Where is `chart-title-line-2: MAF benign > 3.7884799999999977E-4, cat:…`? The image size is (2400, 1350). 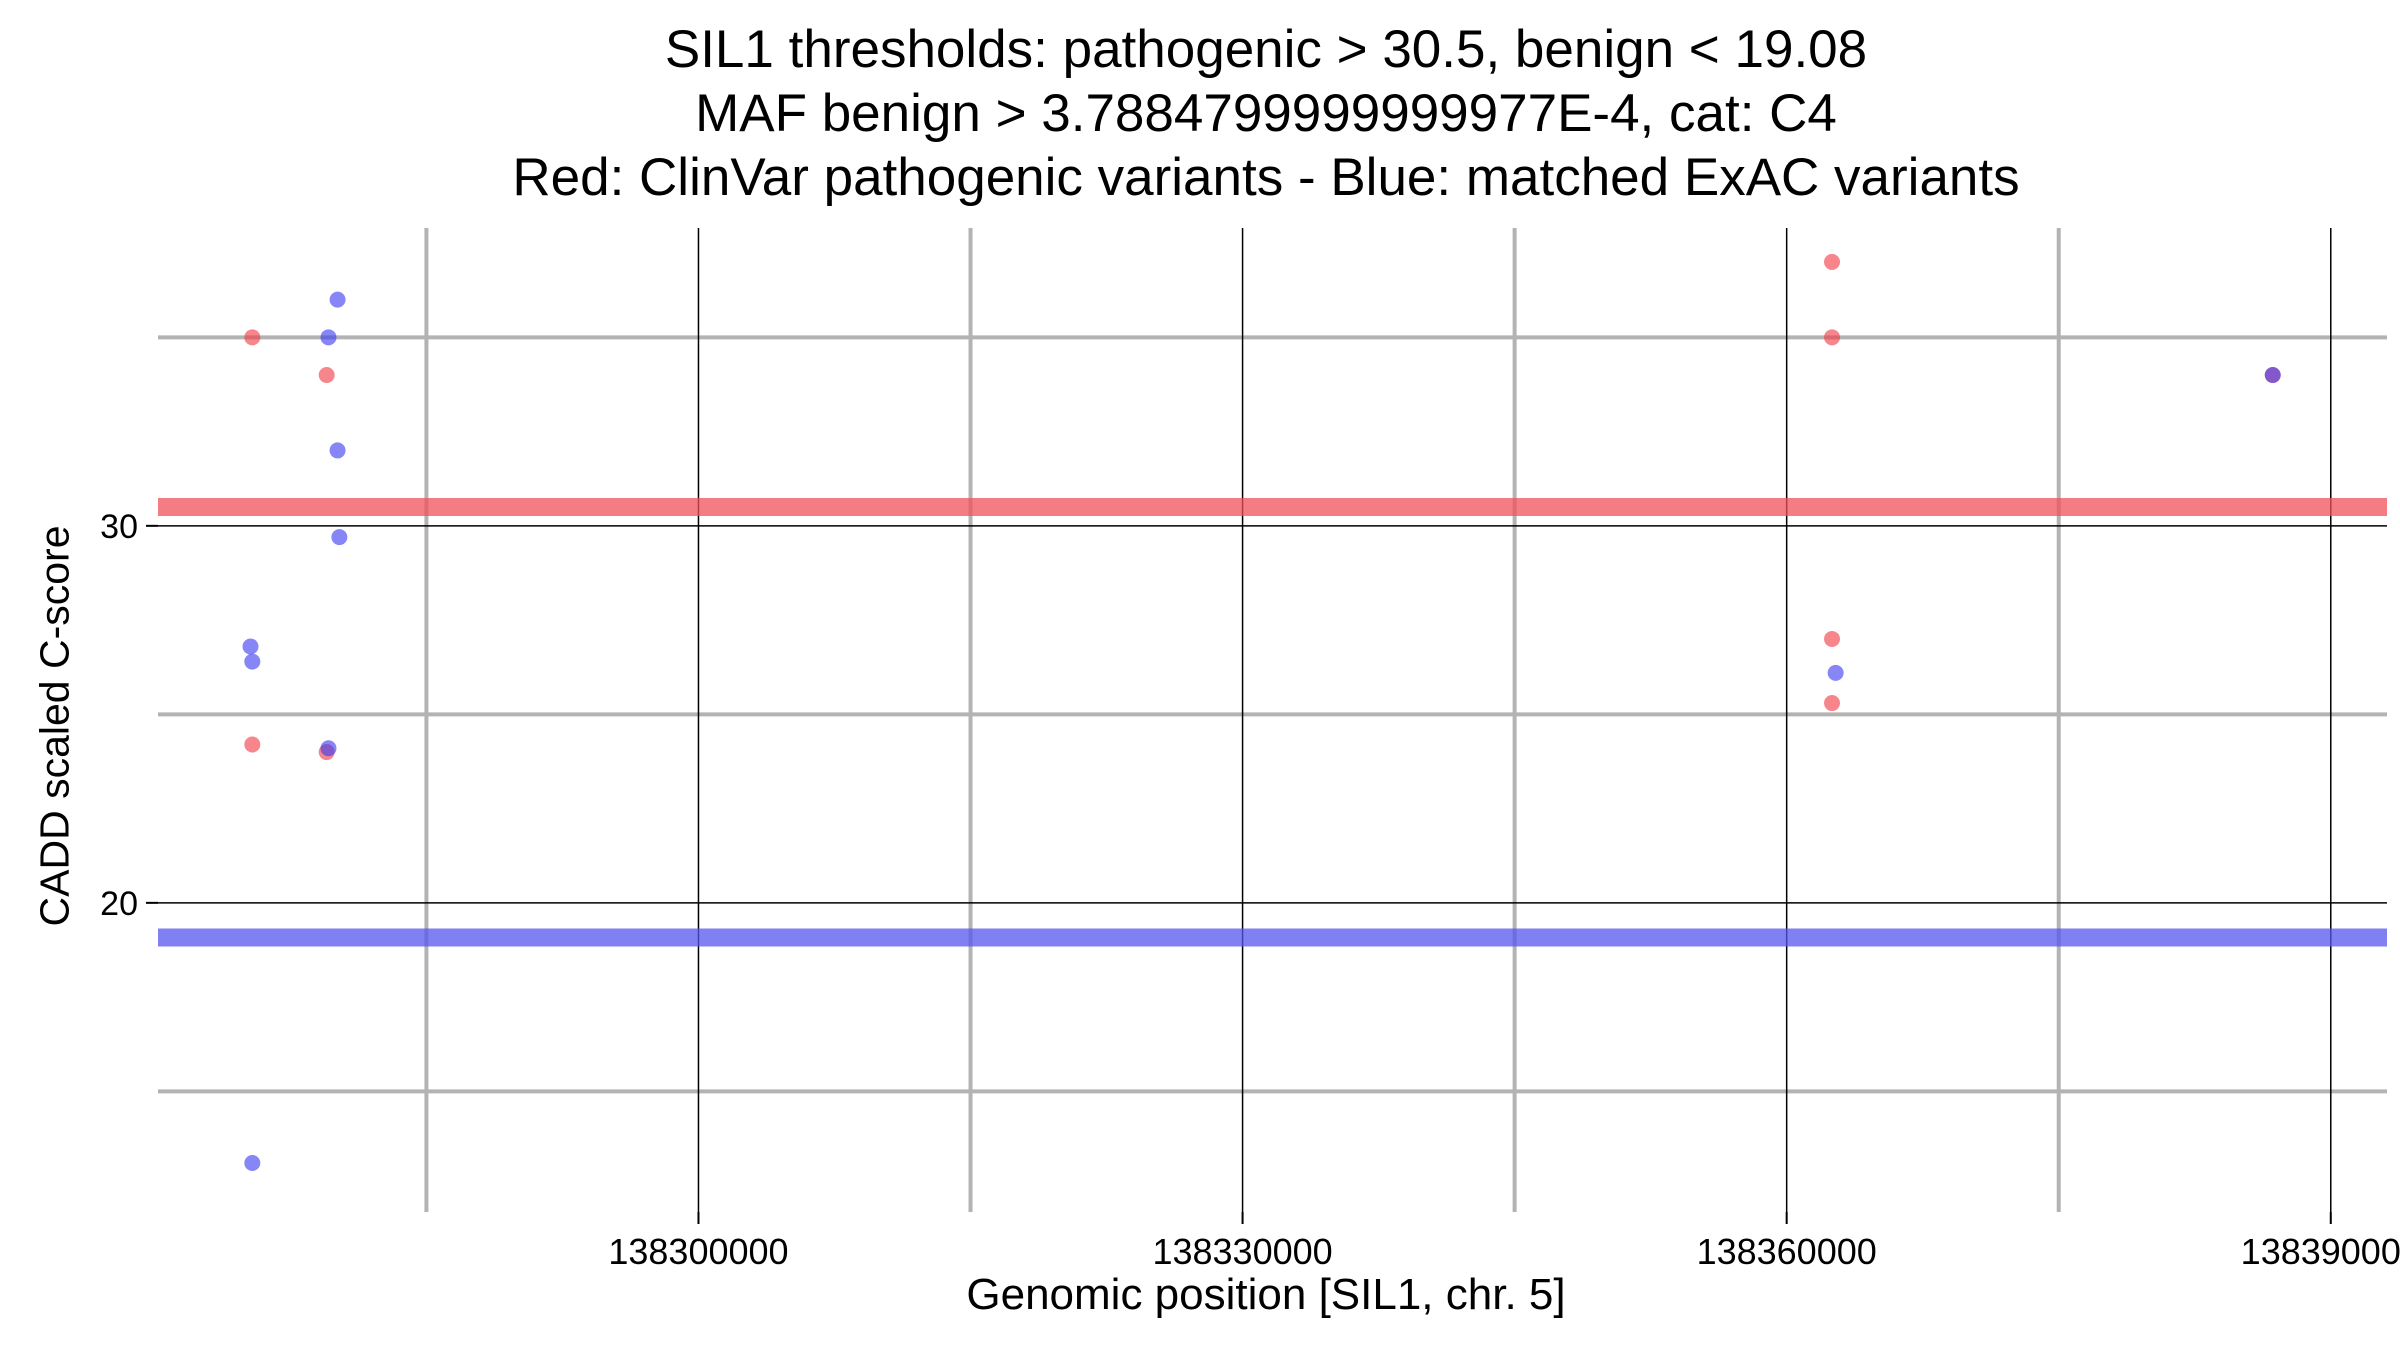 chart-title-line-2: MAF benign > 3.7884799999999977E-4, cat:… is located at coordinates (1266, 113).